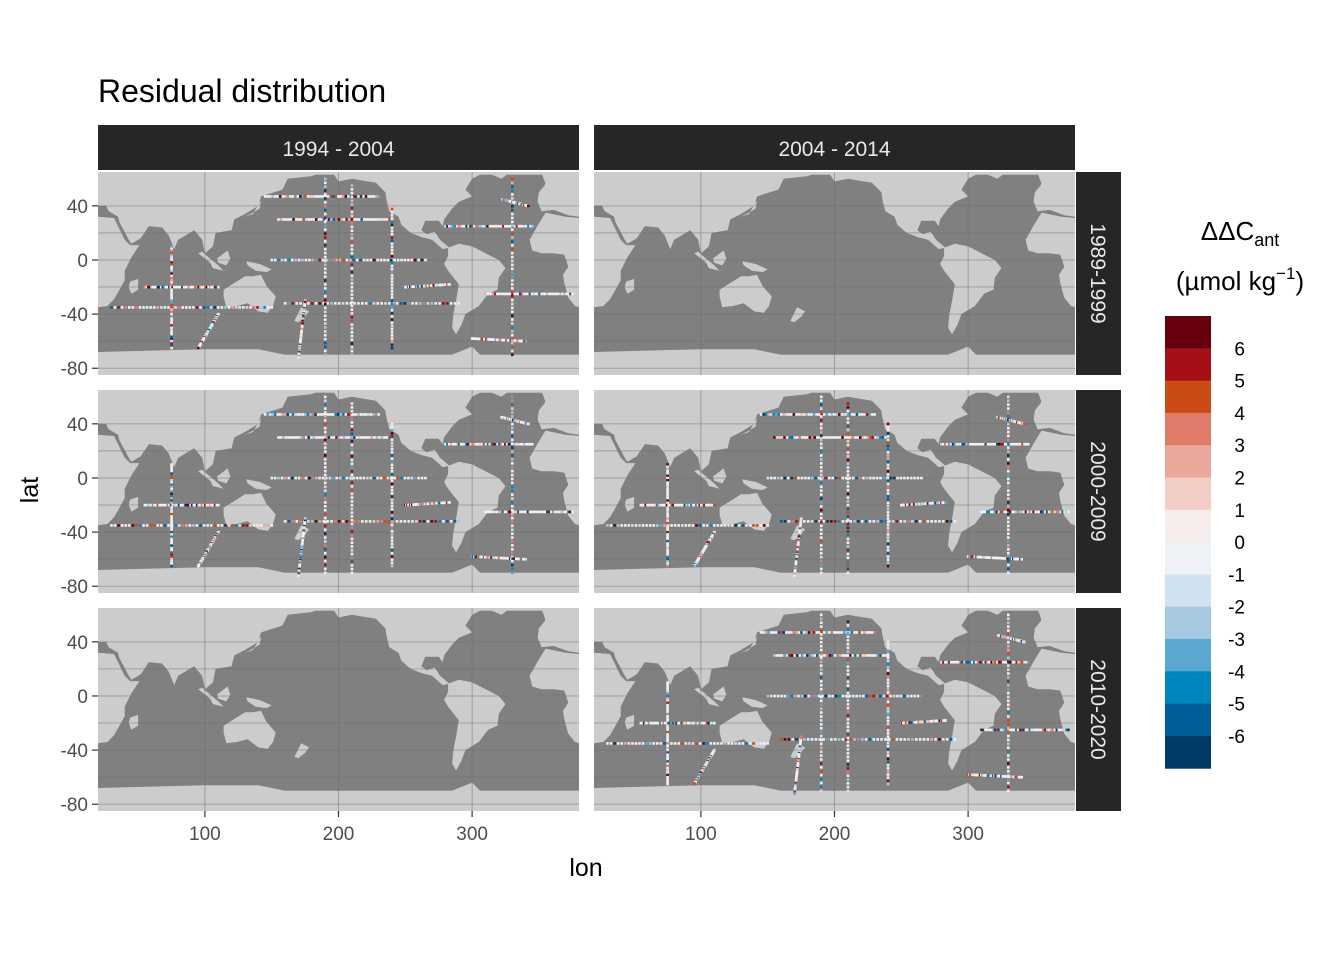  What do you see at coordinates (82, 697) in the screenshot?
I see `y-tick-label: 0` at bounding box center [82, 697].